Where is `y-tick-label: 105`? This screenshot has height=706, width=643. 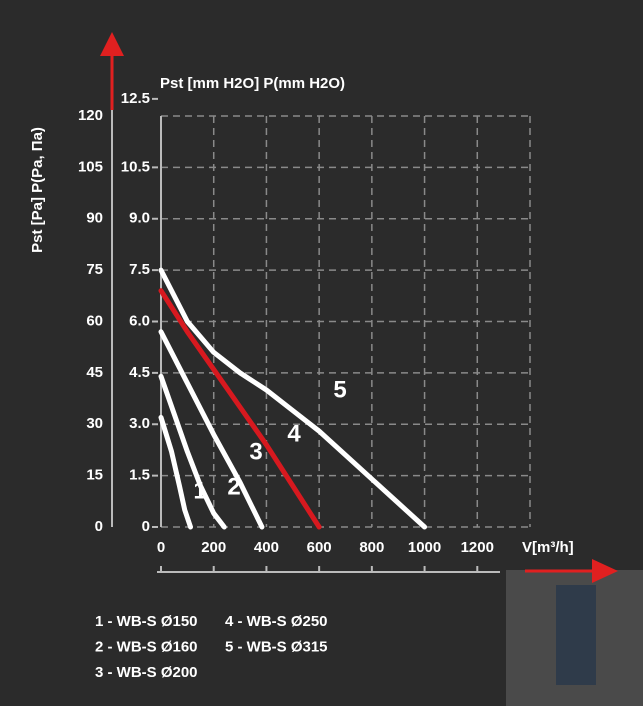
y-tick-label: 105 is located at coordinates (90, 166).